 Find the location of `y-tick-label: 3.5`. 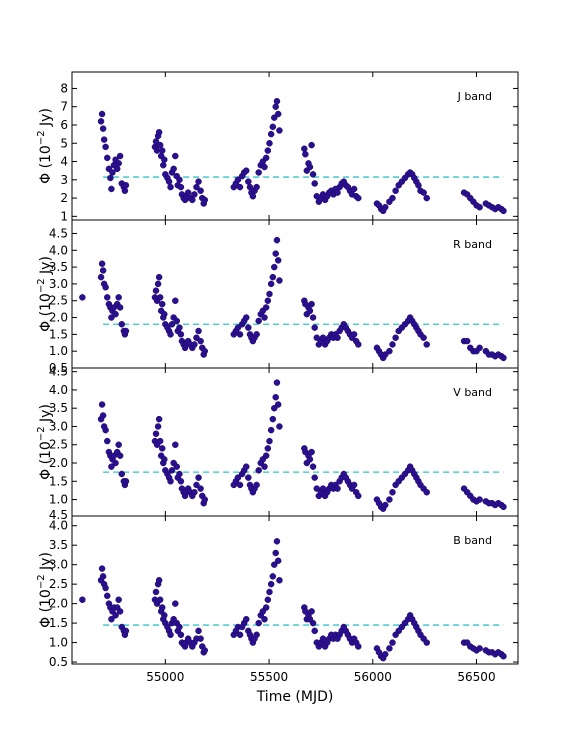

y-tick-label: 3.5 is located at coordinates (58, 545).